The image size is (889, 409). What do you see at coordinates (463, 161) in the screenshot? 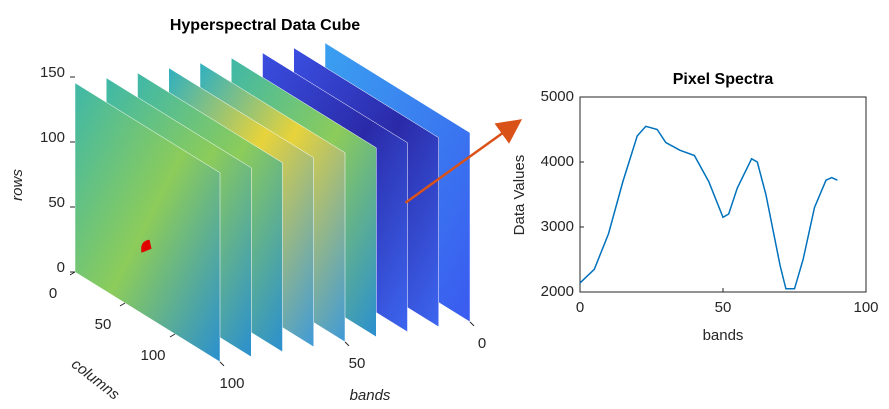
I see `link-arrow` at bounding box center [463, 161].